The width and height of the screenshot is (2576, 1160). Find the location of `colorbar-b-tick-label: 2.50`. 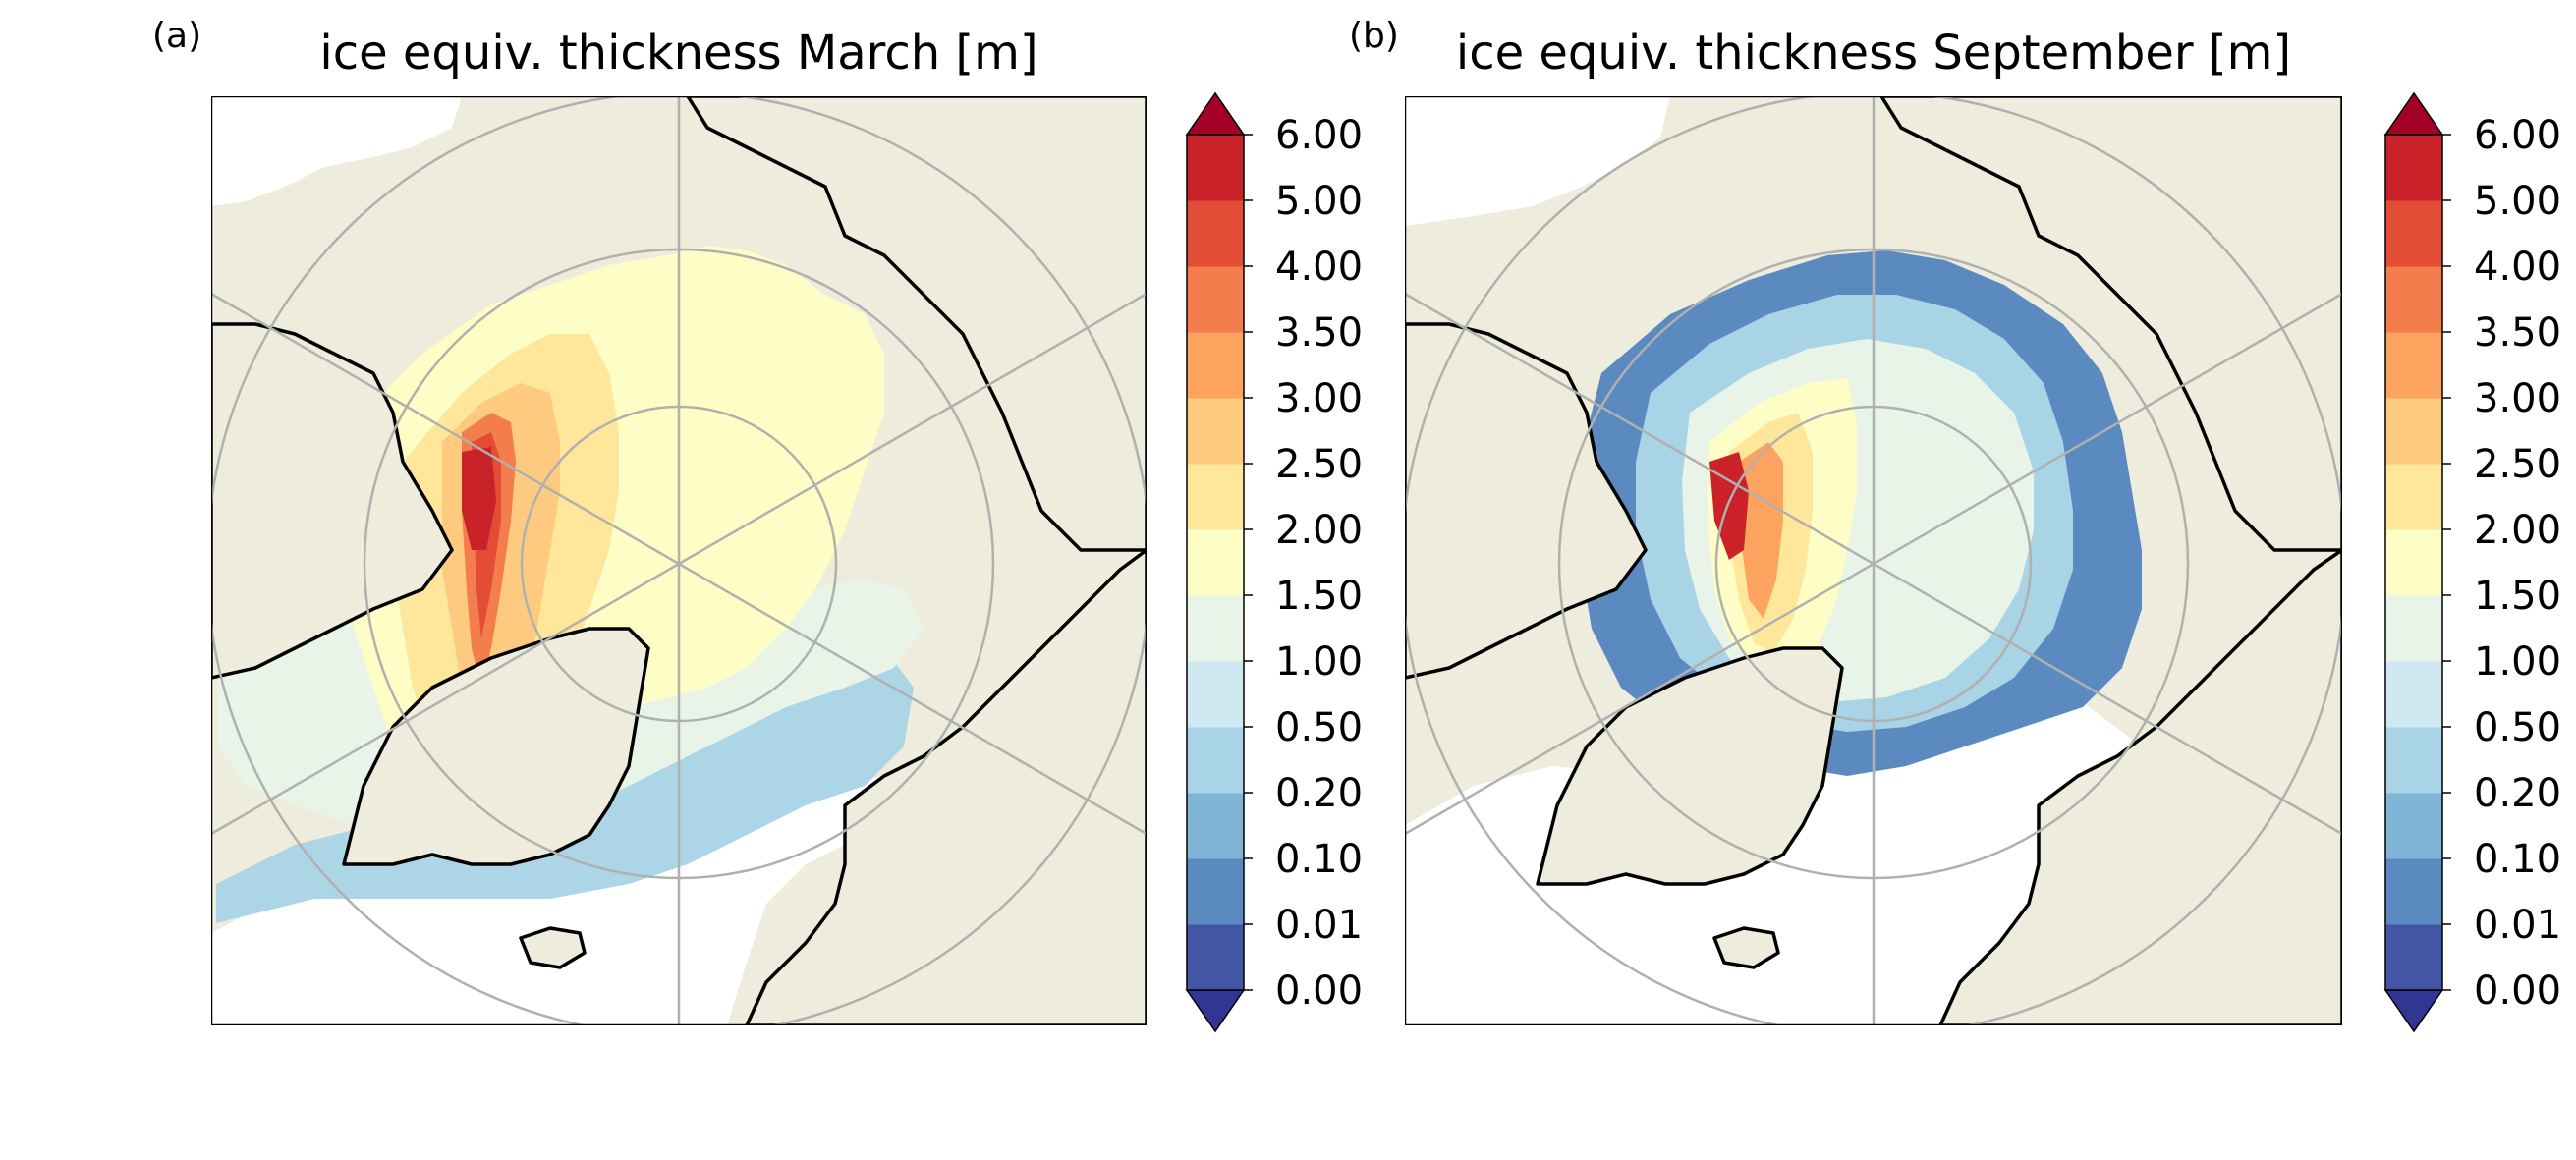

colorbar-b-tick-label: 2.50 is located at coordinates (2517, 464).